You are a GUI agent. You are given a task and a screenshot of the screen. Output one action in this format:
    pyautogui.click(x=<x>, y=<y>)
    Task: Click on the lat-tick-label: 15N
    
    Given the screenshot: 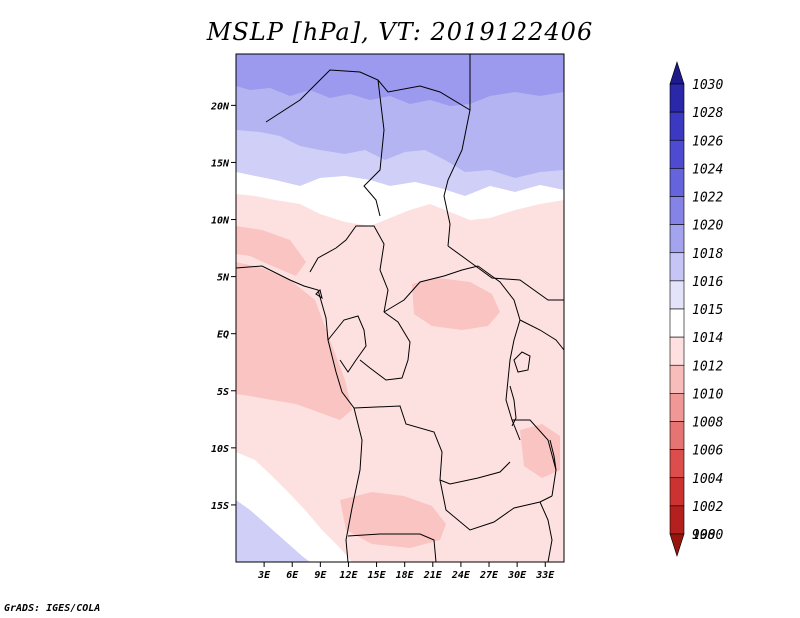 What is the action you would take?
    pyautogui.click(x=220, y=163)
    